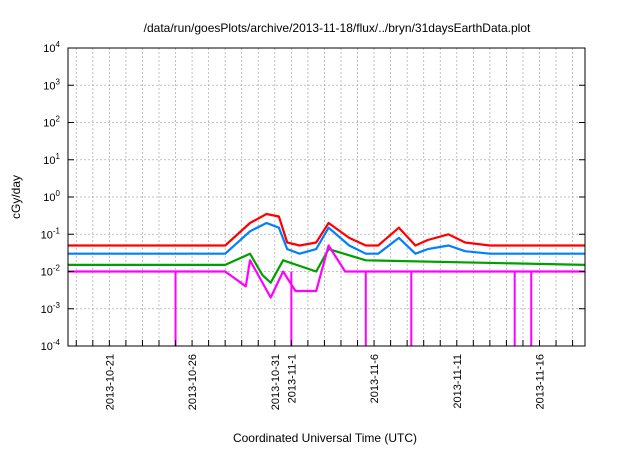 The width and height of the screenshot is (640, 453). Describe the element at coordinates (16, 197) in the screenshot. I see `y-axis-label: cGy/day` at that location.